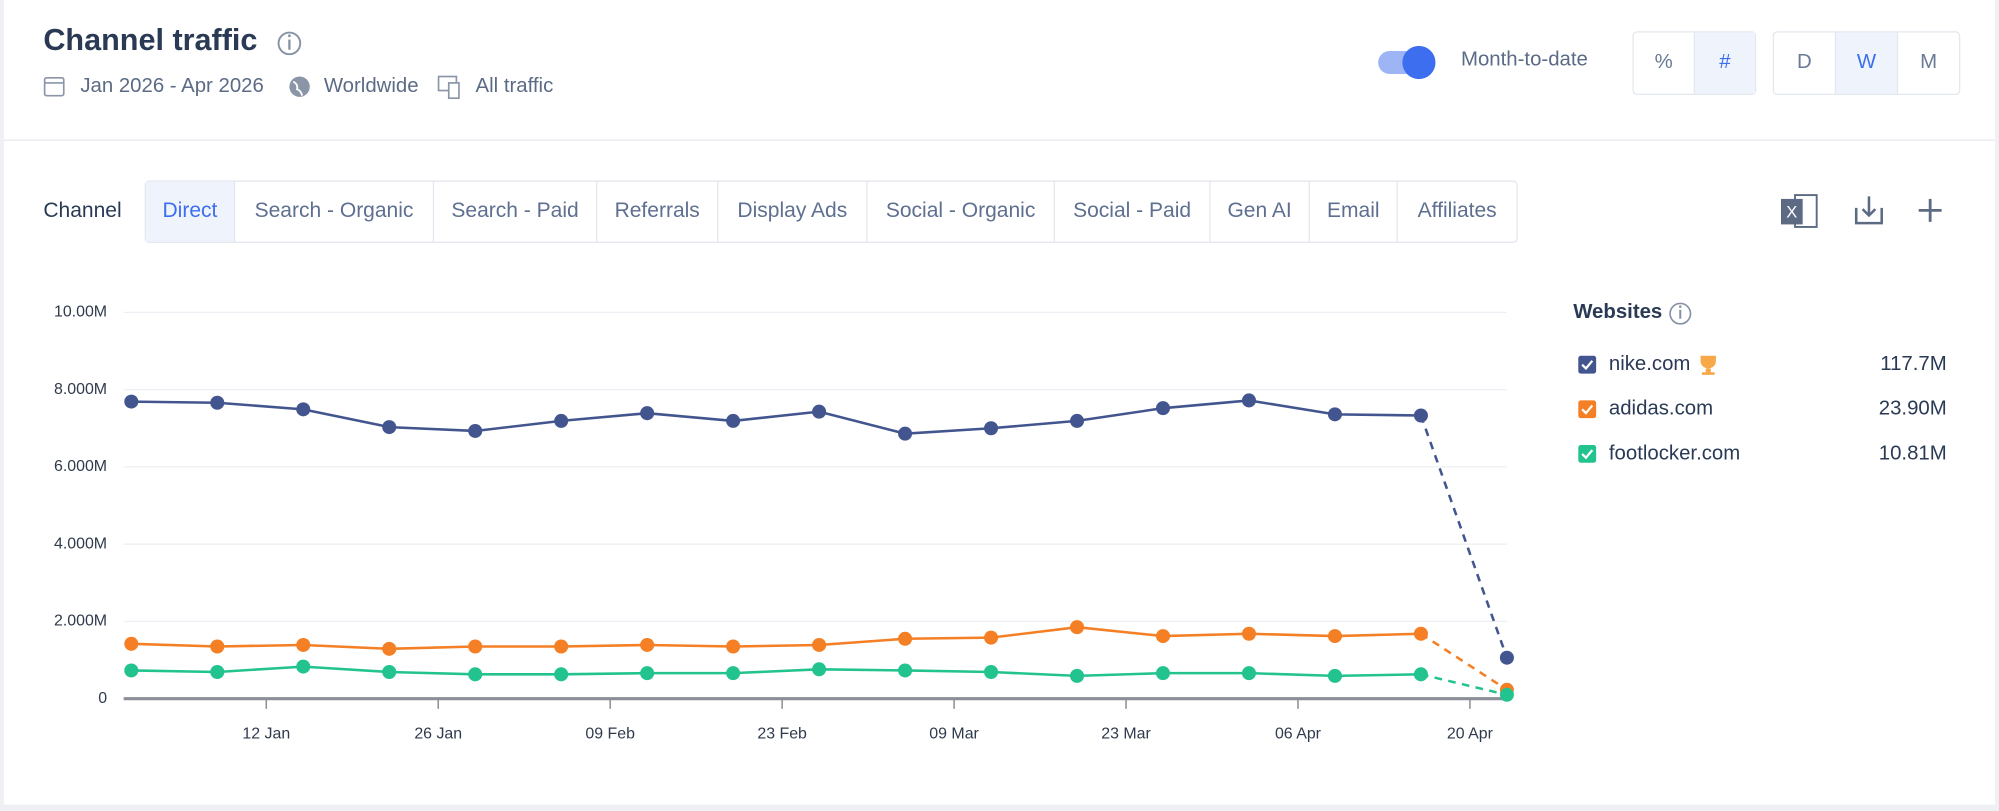 The height and width of the screenshot is (811, 1999). I want to click on excel-icon: X, so click(1799, 211).